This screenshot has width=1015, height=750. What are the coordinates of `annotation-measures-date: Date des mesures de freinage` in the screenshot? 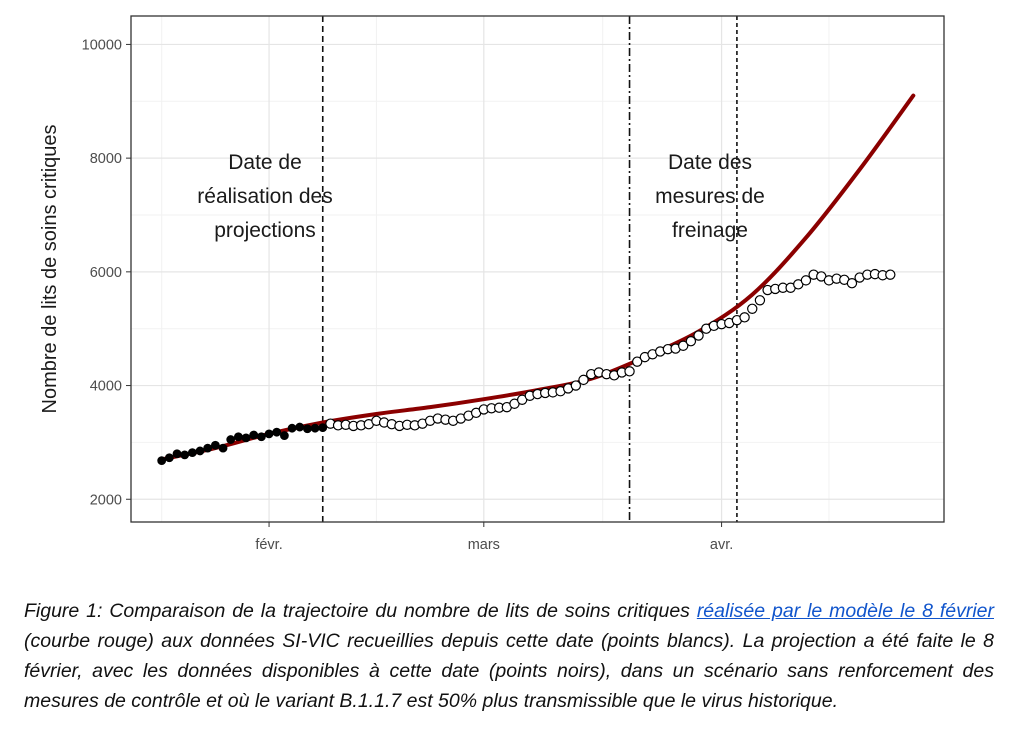 It's located at (710, 197).